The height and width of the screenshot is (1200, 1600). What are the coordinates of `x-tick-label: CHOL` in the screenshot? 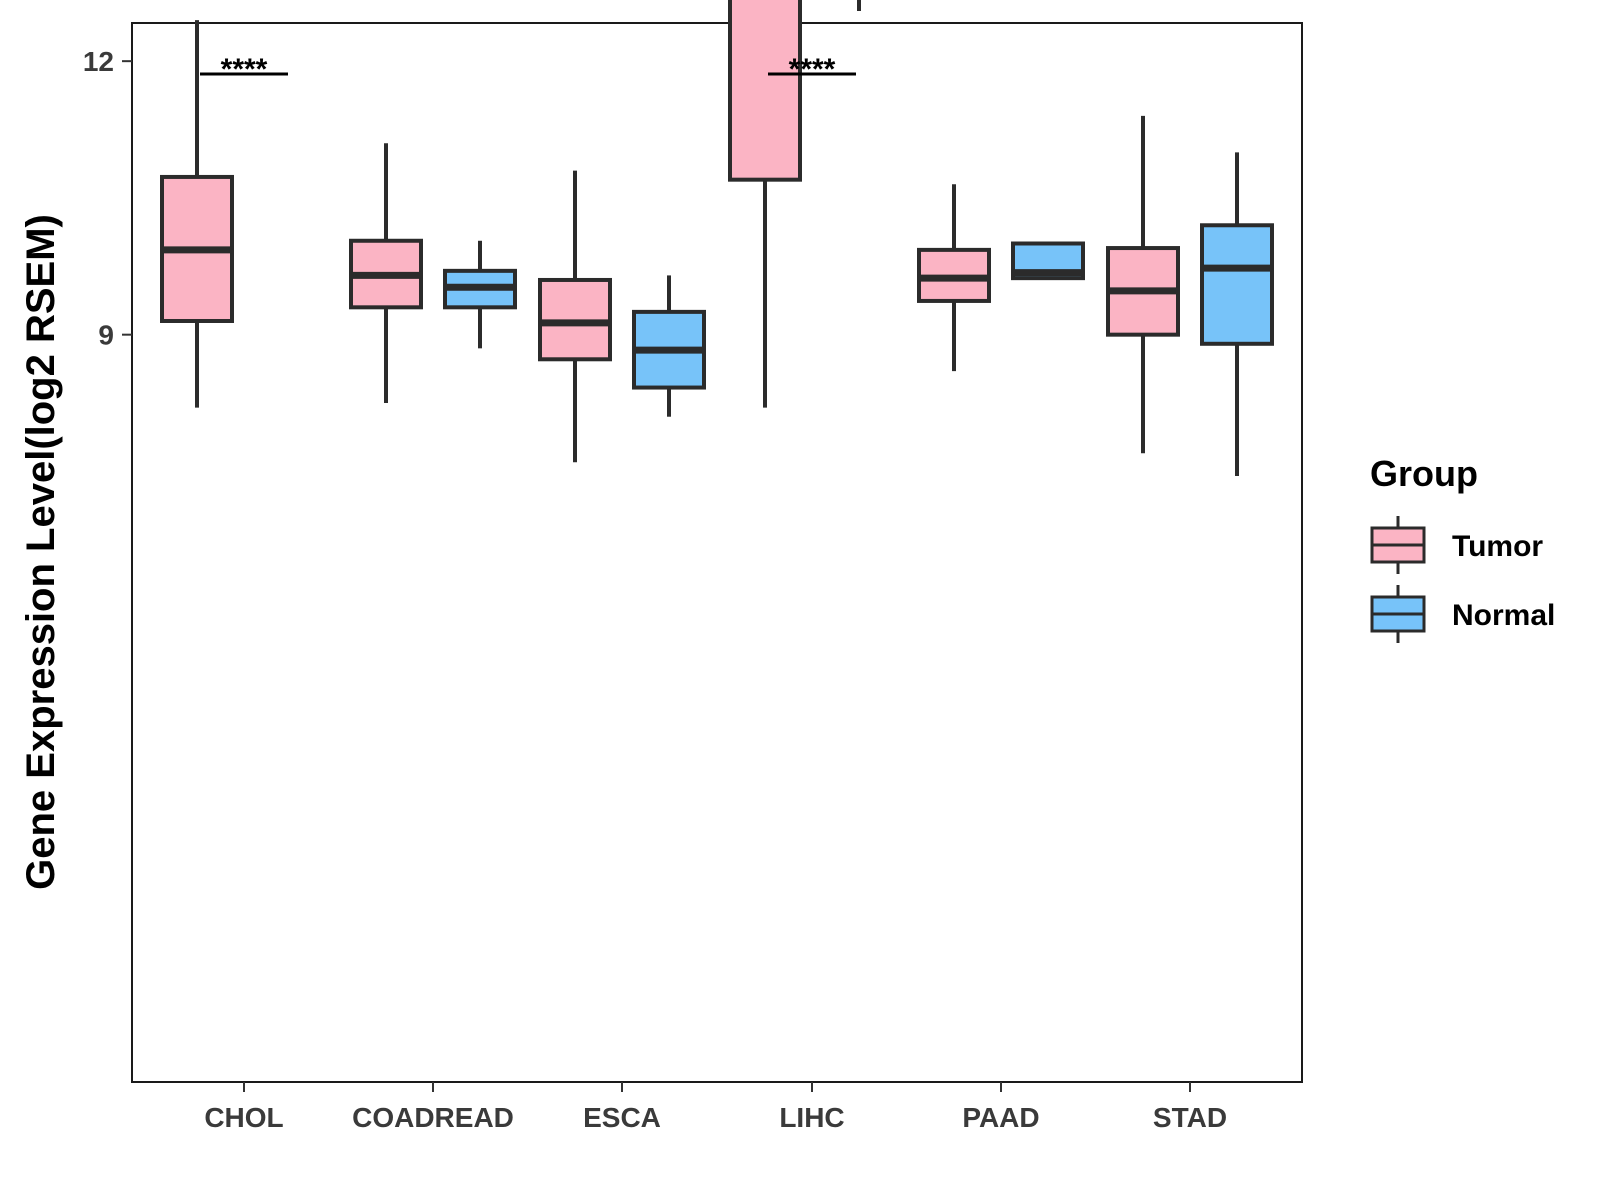 It's located at (243, 1117).